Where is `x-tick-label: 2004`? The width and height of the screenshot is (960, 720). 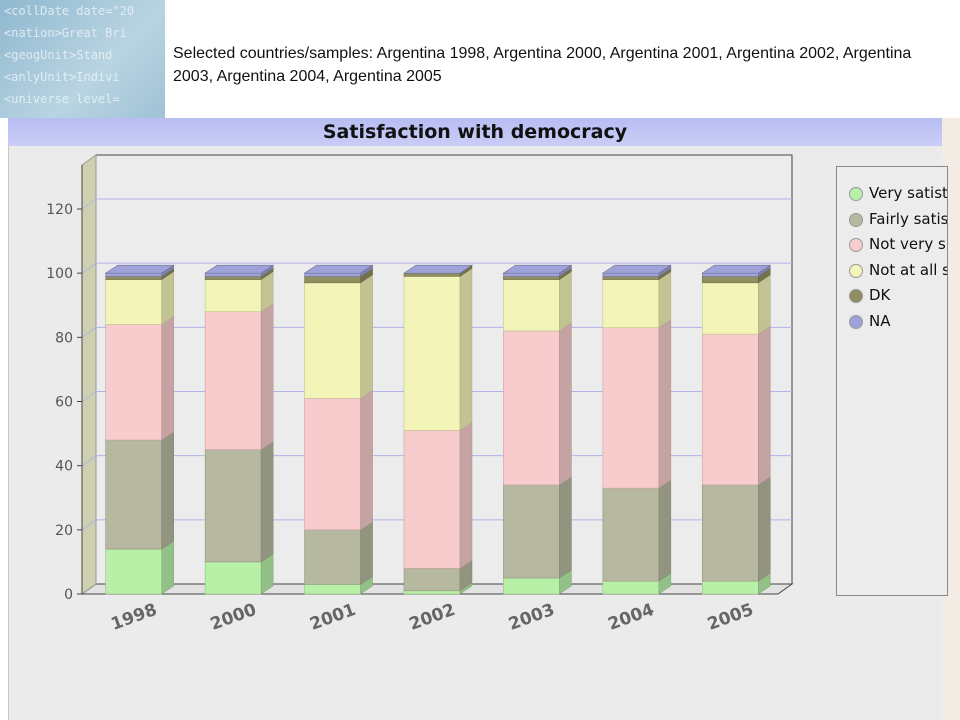 x-tick-label: 2004 is located at coordinates (630, 617).